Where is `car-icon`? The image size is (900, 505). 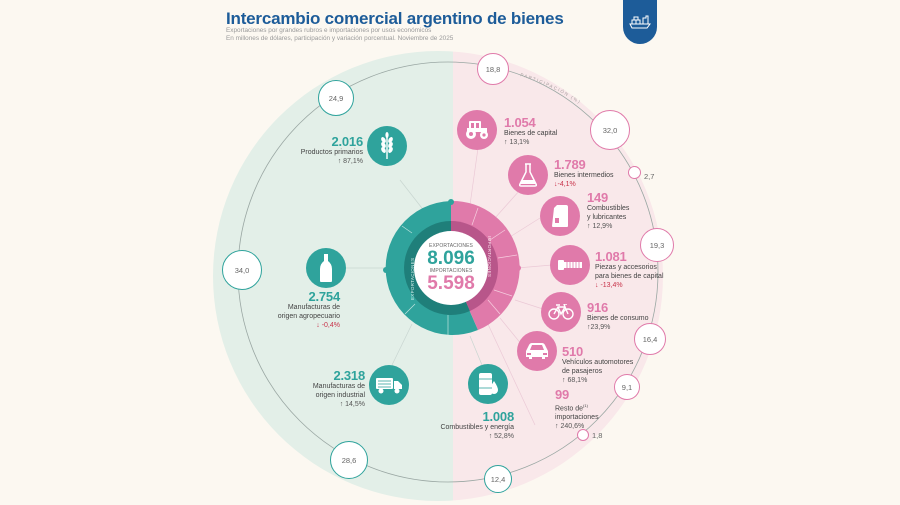 car-icon is located at coordinates (537, 351).